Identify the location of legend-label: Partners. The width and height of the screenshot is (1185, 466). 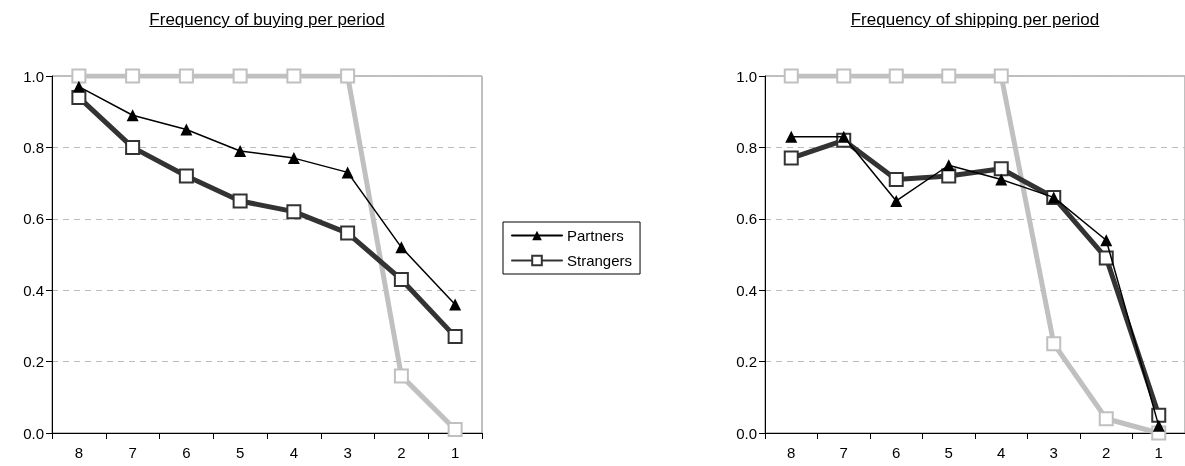
(595, 235).